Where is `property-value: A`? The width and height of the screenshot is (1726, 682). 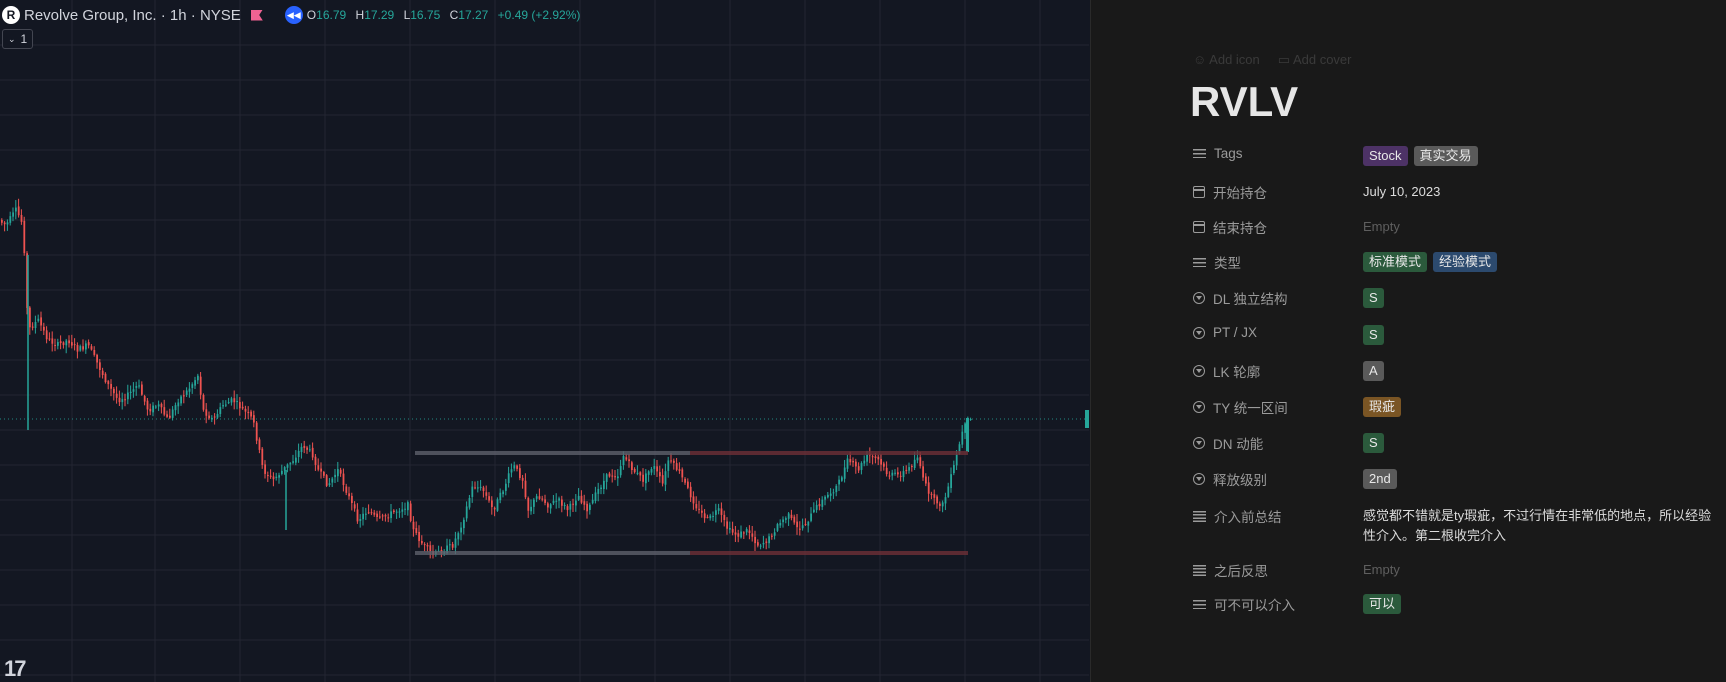 property-value: A is located at coordinates (1538, 371).